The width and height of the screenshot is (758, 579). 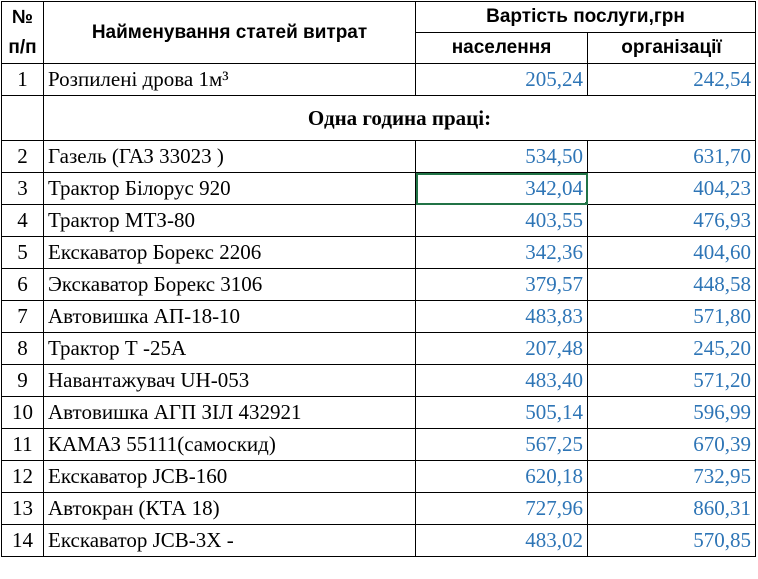 What do you see at coordinates (671, 508) in the screenshot?
I see `row-organizations: 860,31` at bounding box center [671, 508].